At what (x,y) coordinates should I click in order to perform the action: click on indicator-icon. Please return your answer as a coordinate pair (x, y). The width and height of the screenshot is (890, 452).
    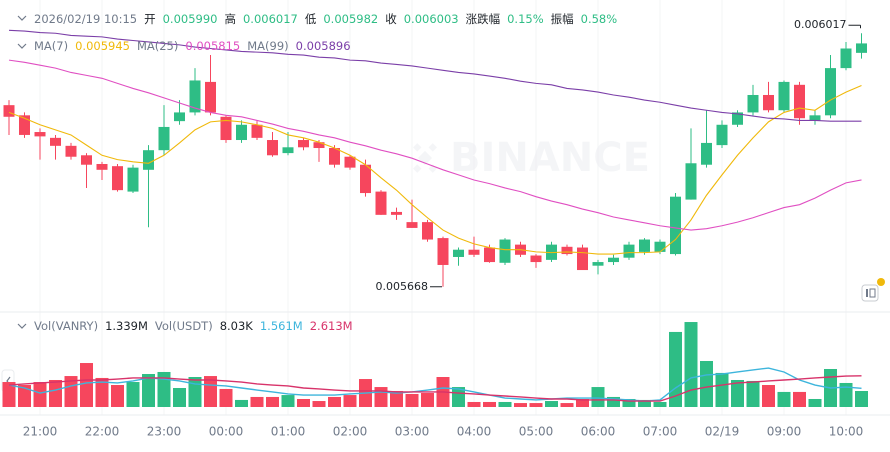
    Looking at the image, I should click on (873, 290).